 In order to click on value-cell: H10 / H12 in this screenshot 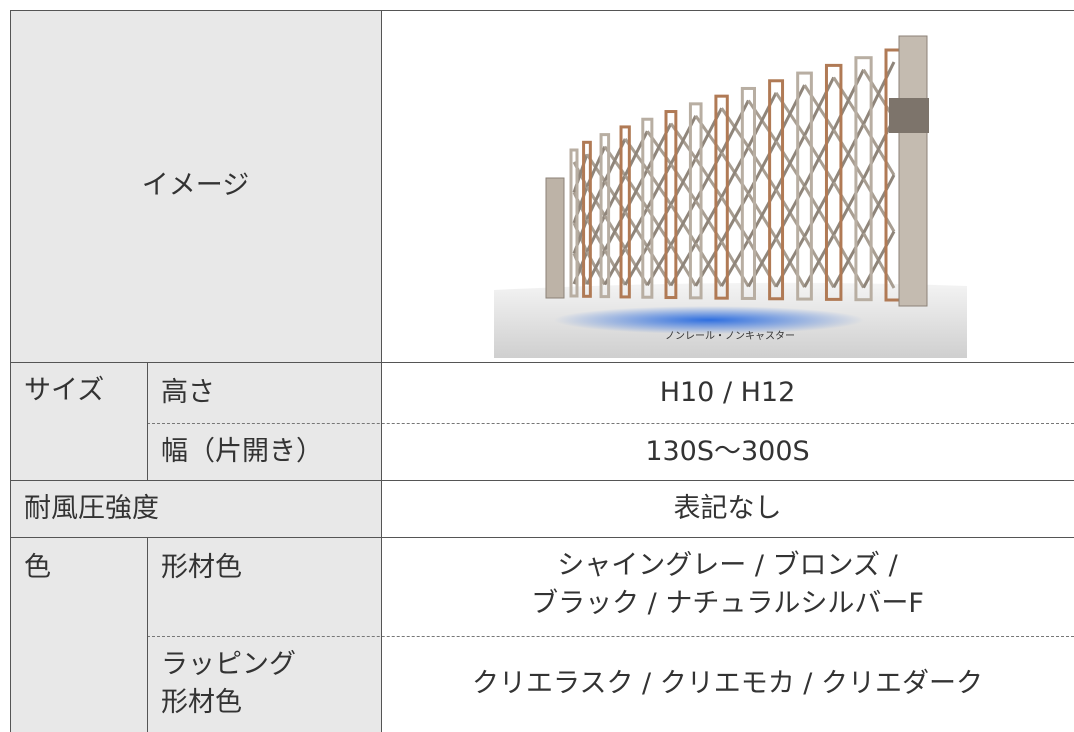, I will do `click(727, 392)`.